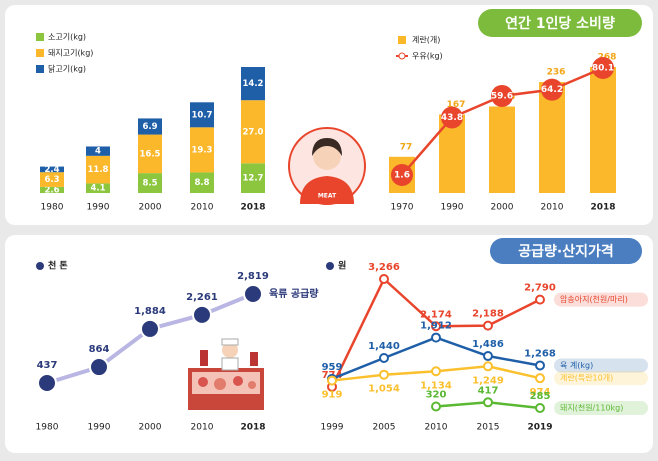  I want to click on x-tick-label: 2019, so click(539, 428).